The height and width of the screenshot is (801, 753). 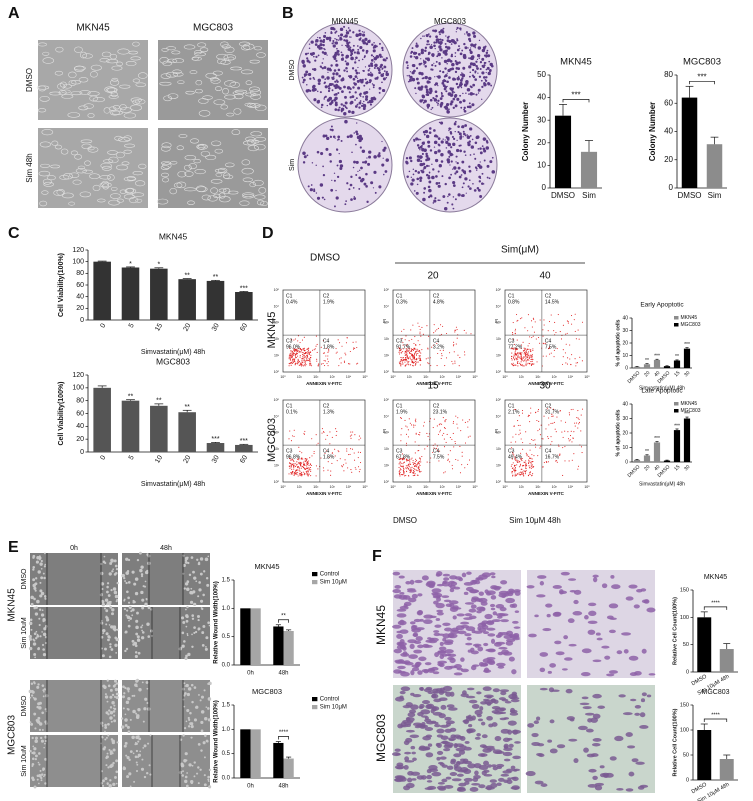 What do you see at coordinates (61, 413) in the screenshot?
I see `y-axis-label: Cell Viability(100%)` at bounding box center [61, 413].